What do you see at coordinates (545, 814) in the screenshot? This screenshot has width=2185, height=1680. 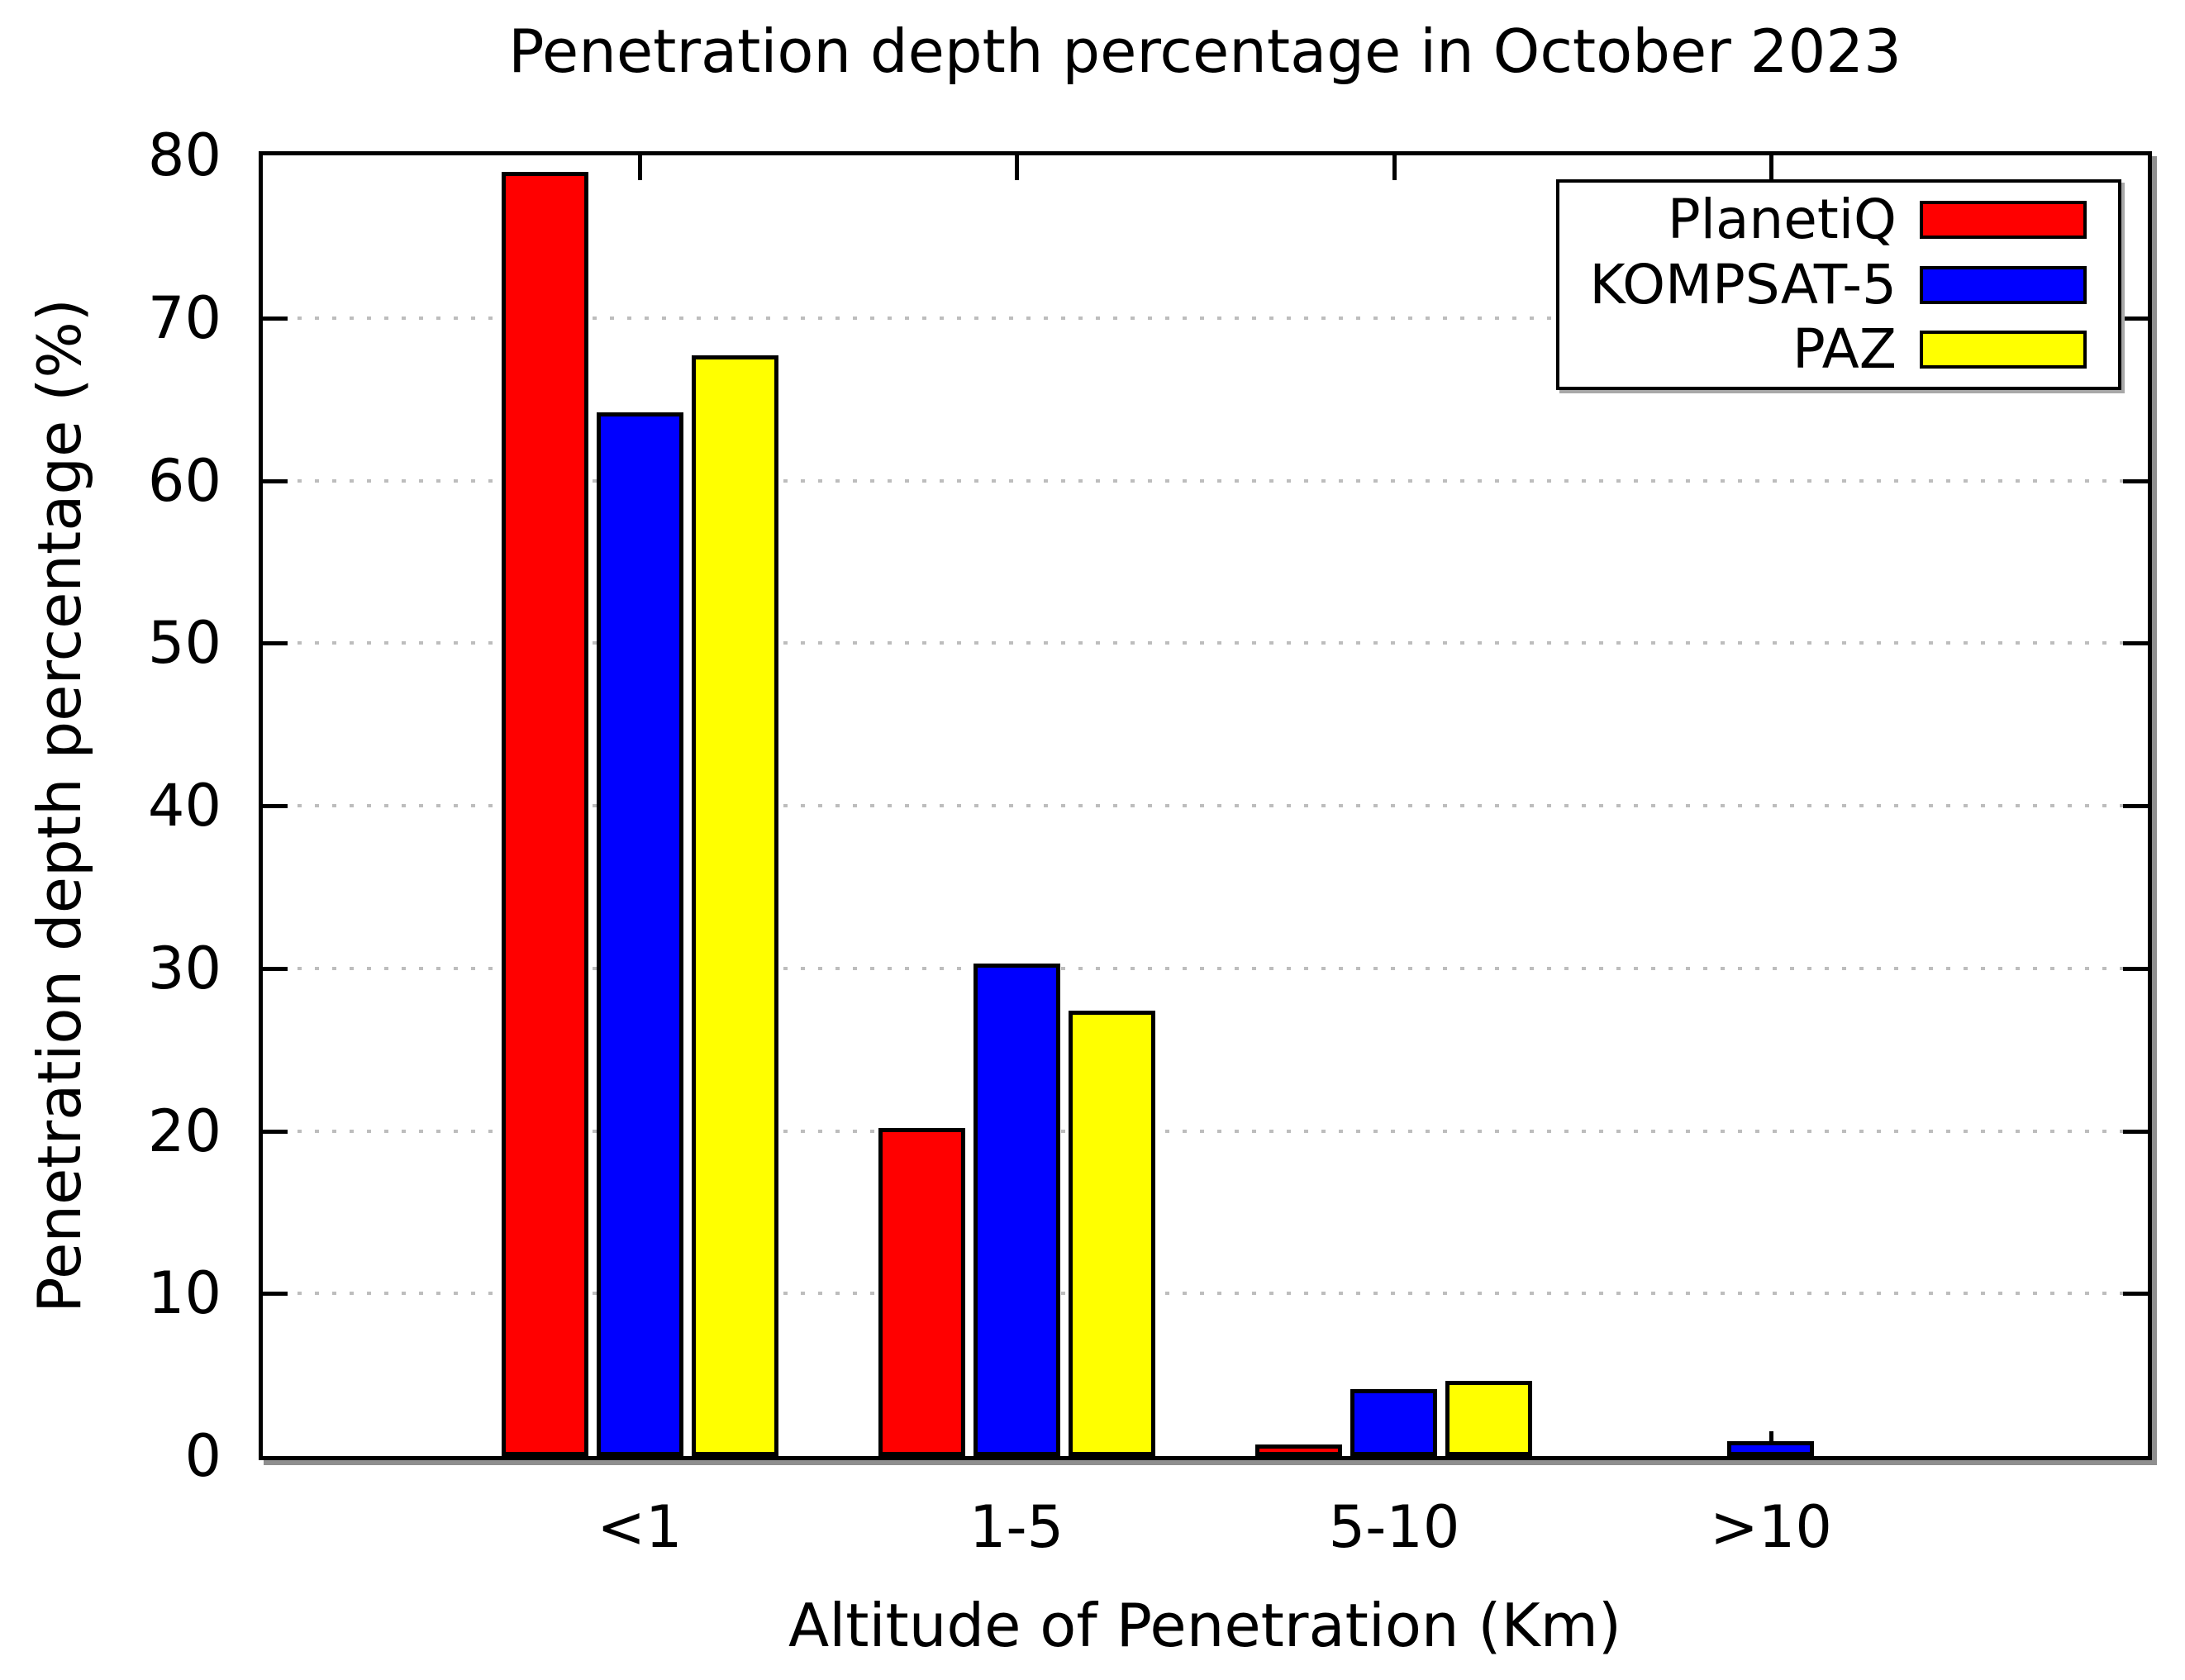 I see `bar-planetiq-<1` at bounding box center [545, 814].